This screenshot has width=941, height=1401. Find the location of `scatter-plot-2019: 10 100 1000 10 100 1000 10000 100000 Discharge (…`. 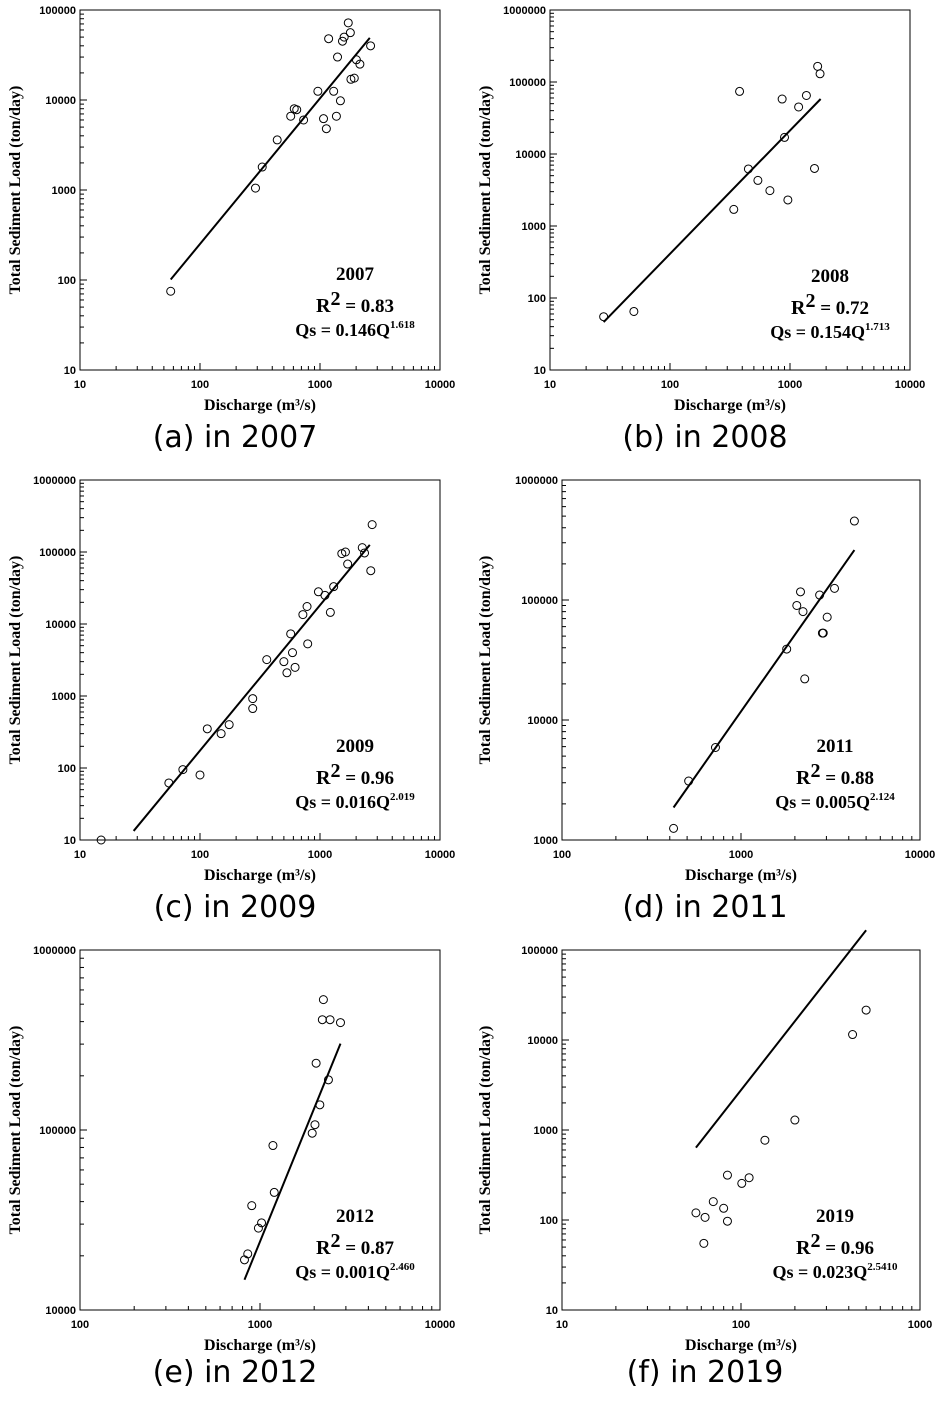

scatter-plot-2019: 10 100 1000 10 100 1000 10000 100000 Discharge (… is located at coordinates (704, 1141).